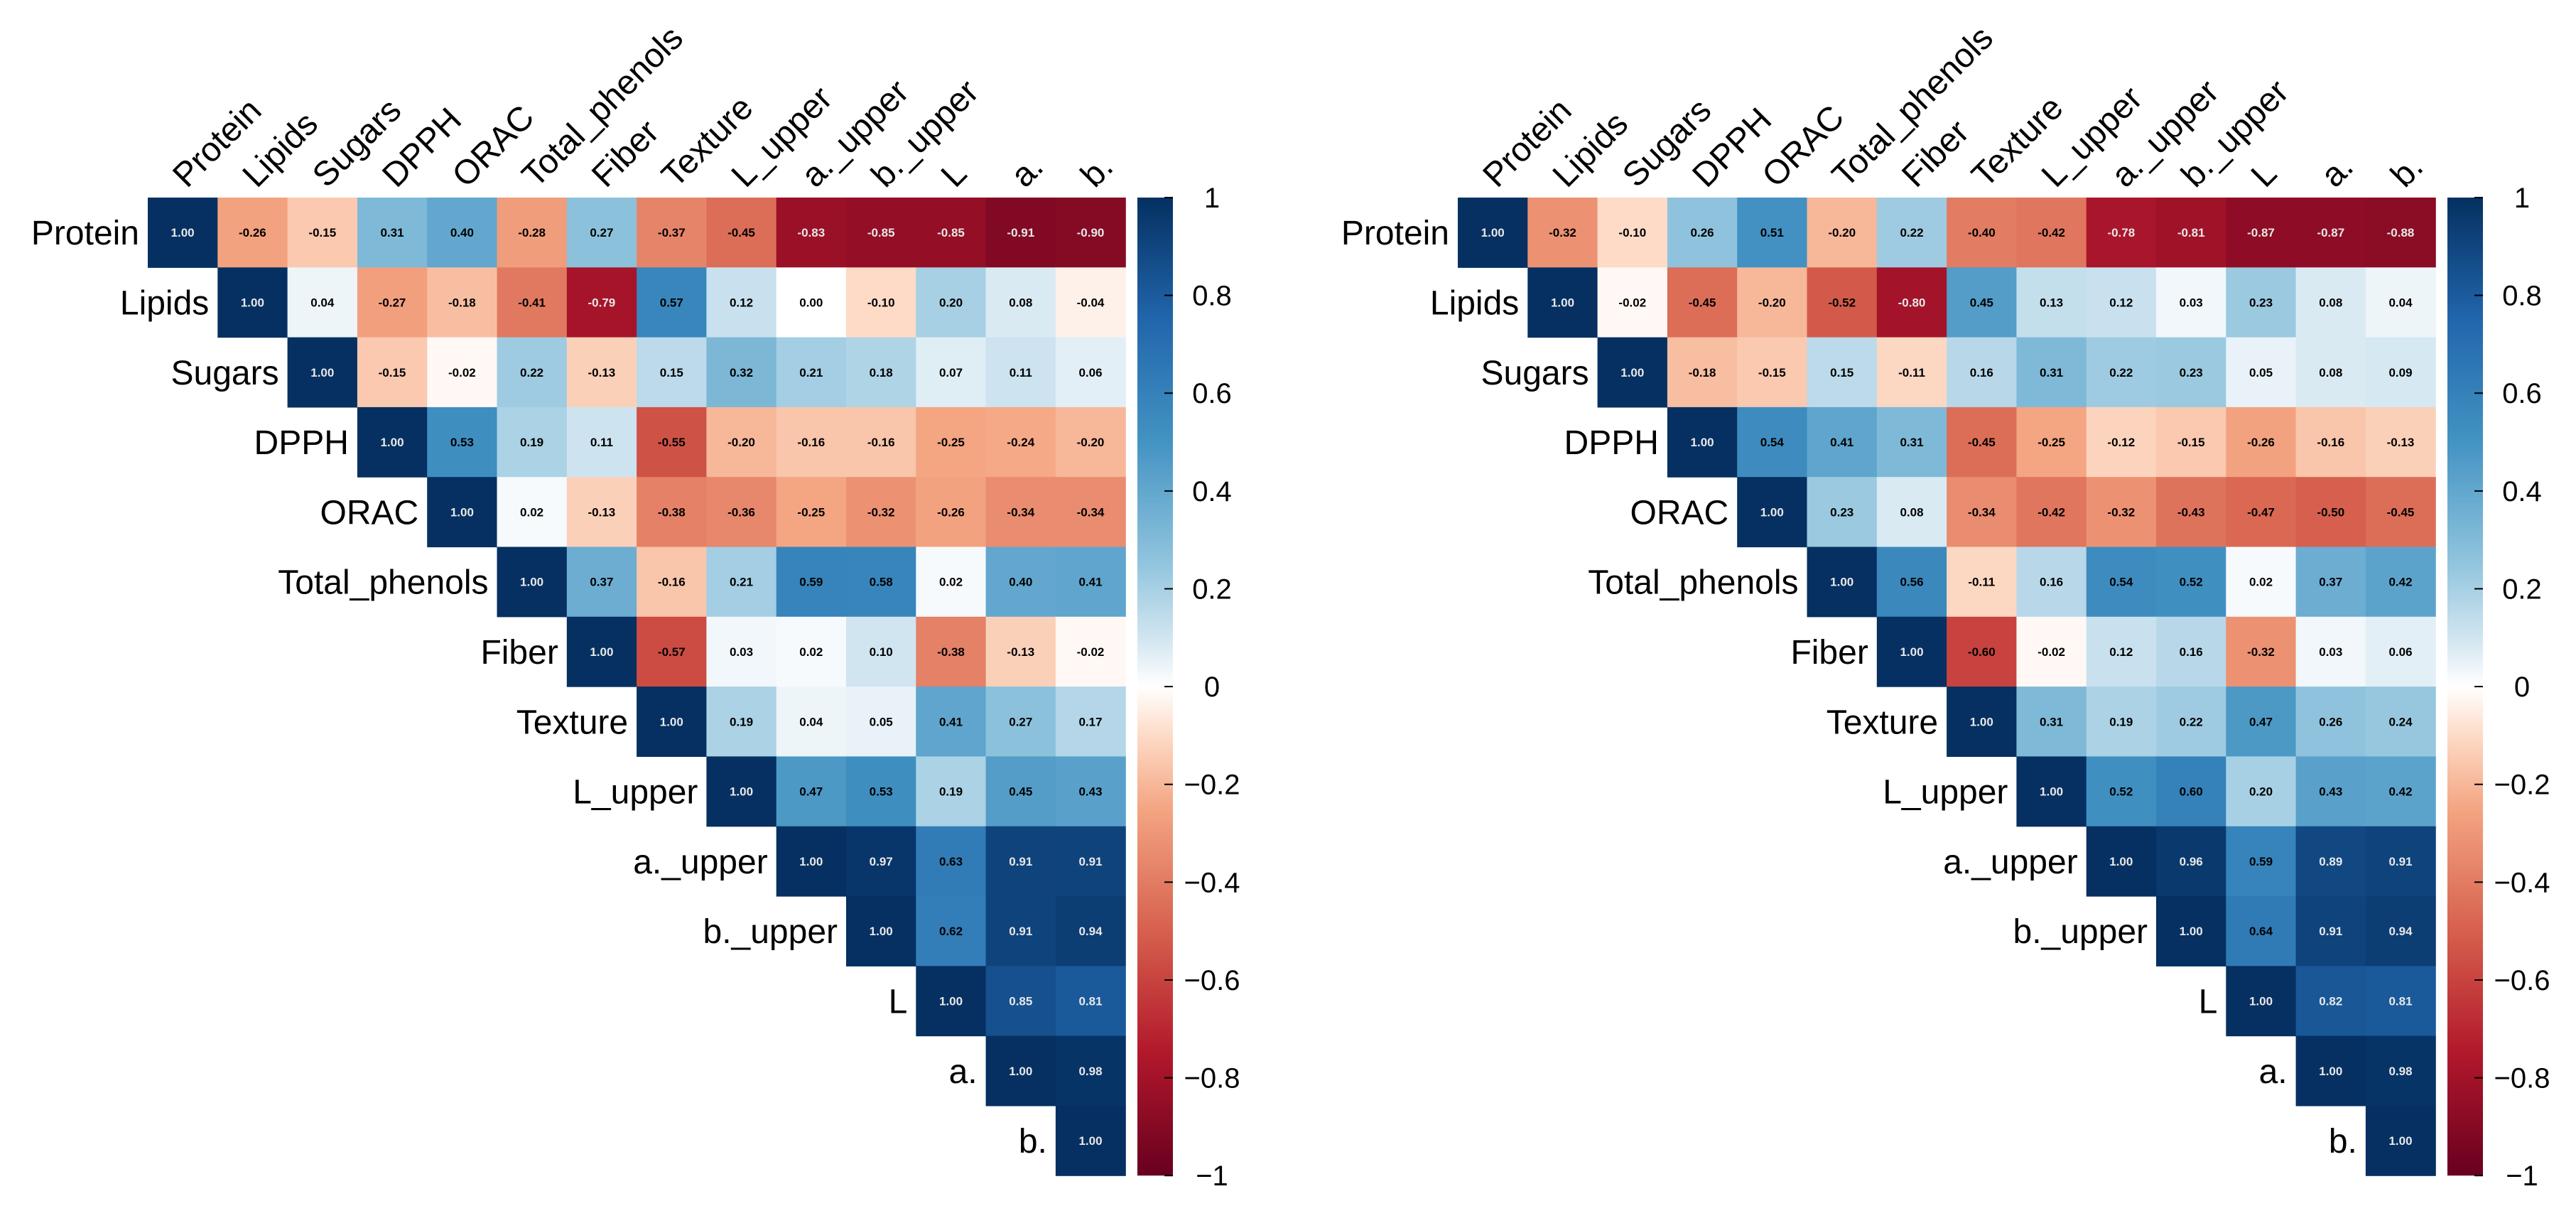 The height and width of the screenshot is (1206, 2576). Describe the element at coordinates (1702, 232) in the screenshot. I see `cell-value-label: 0.26` at that location.